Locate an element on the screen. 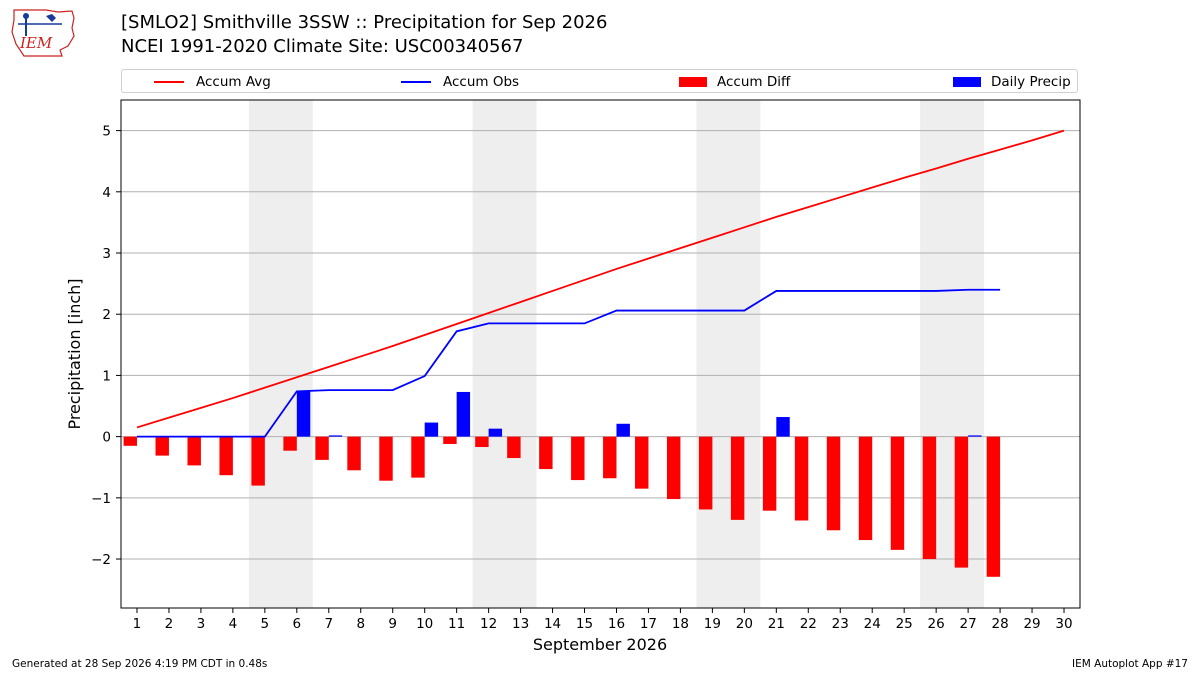 This screenshot has height=675, width=1200. legend-swatch-accum-avg is located at coordinates (169, 82).